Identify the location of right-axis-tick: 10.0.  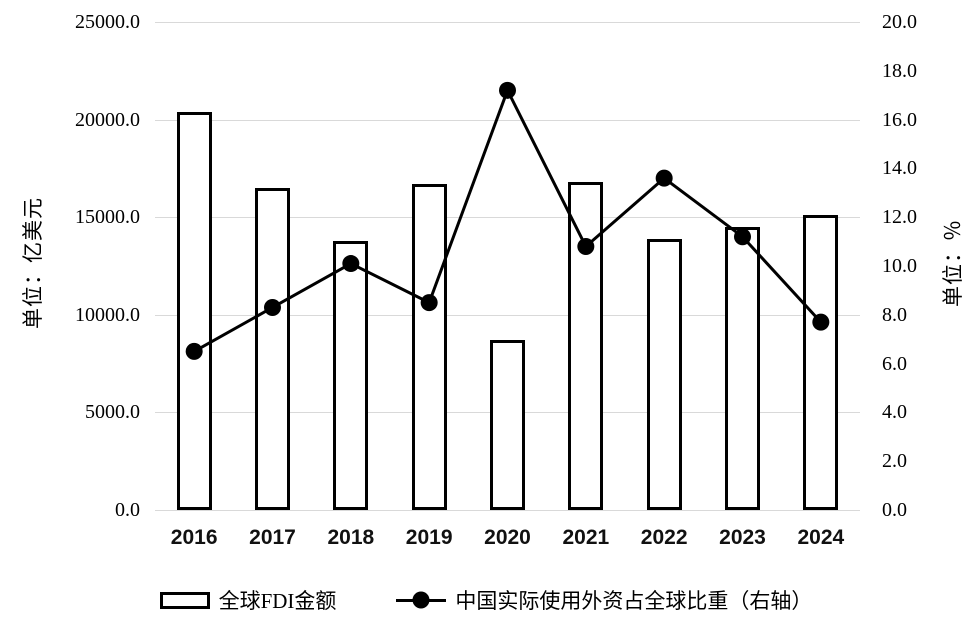
(899, 266).